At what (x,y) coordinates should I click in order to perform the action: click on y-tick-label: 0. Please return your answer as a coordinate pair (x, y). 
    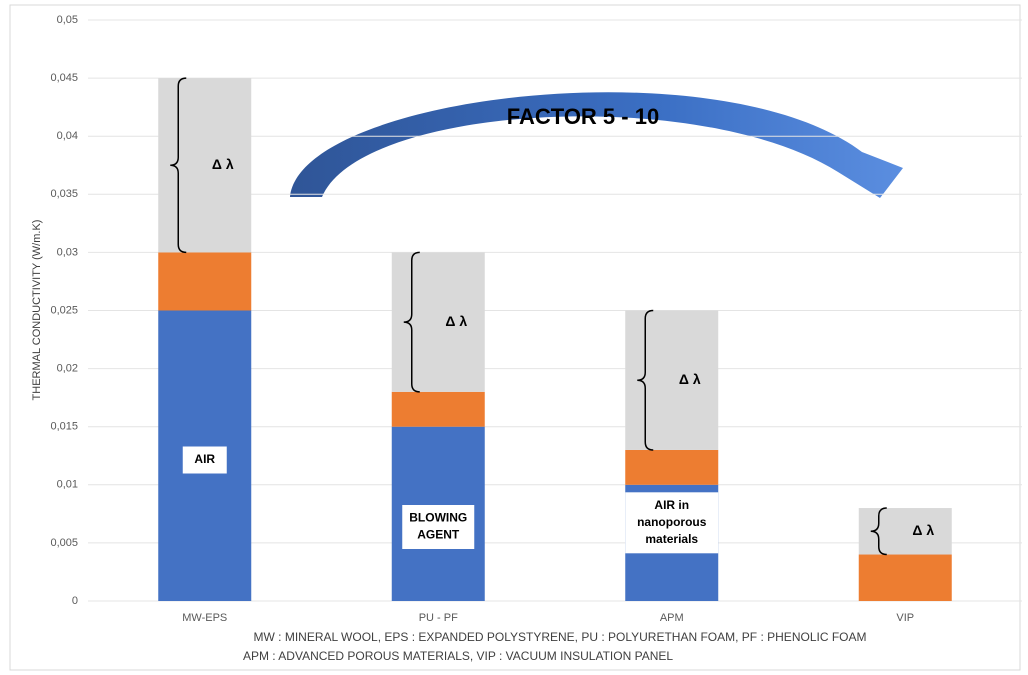
    Looking at the image, I should click on (75, 601).